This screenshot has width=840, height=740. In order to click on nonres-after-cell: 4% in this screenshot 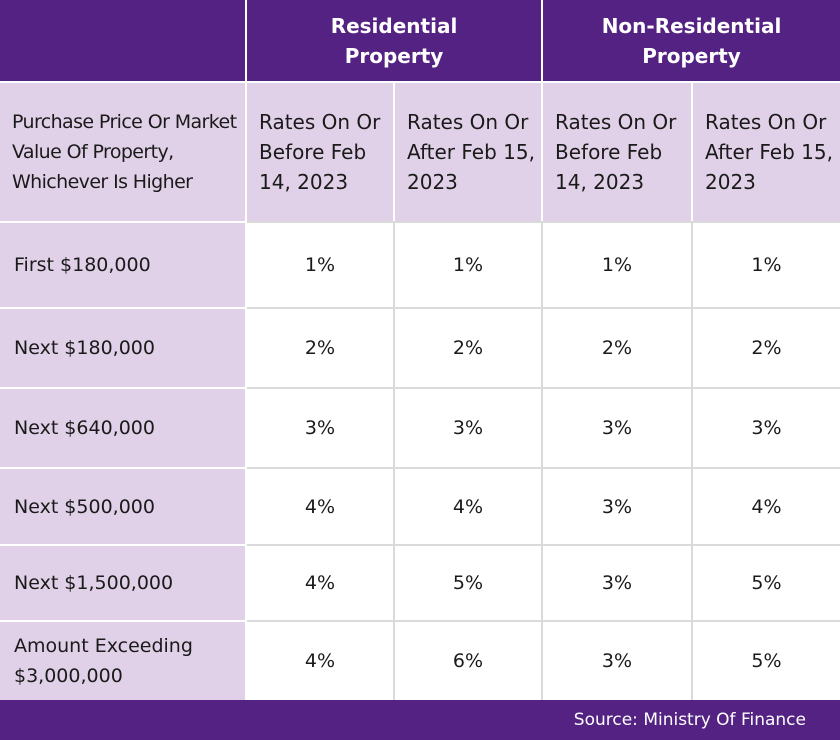, I will do `click(766, 505)`.